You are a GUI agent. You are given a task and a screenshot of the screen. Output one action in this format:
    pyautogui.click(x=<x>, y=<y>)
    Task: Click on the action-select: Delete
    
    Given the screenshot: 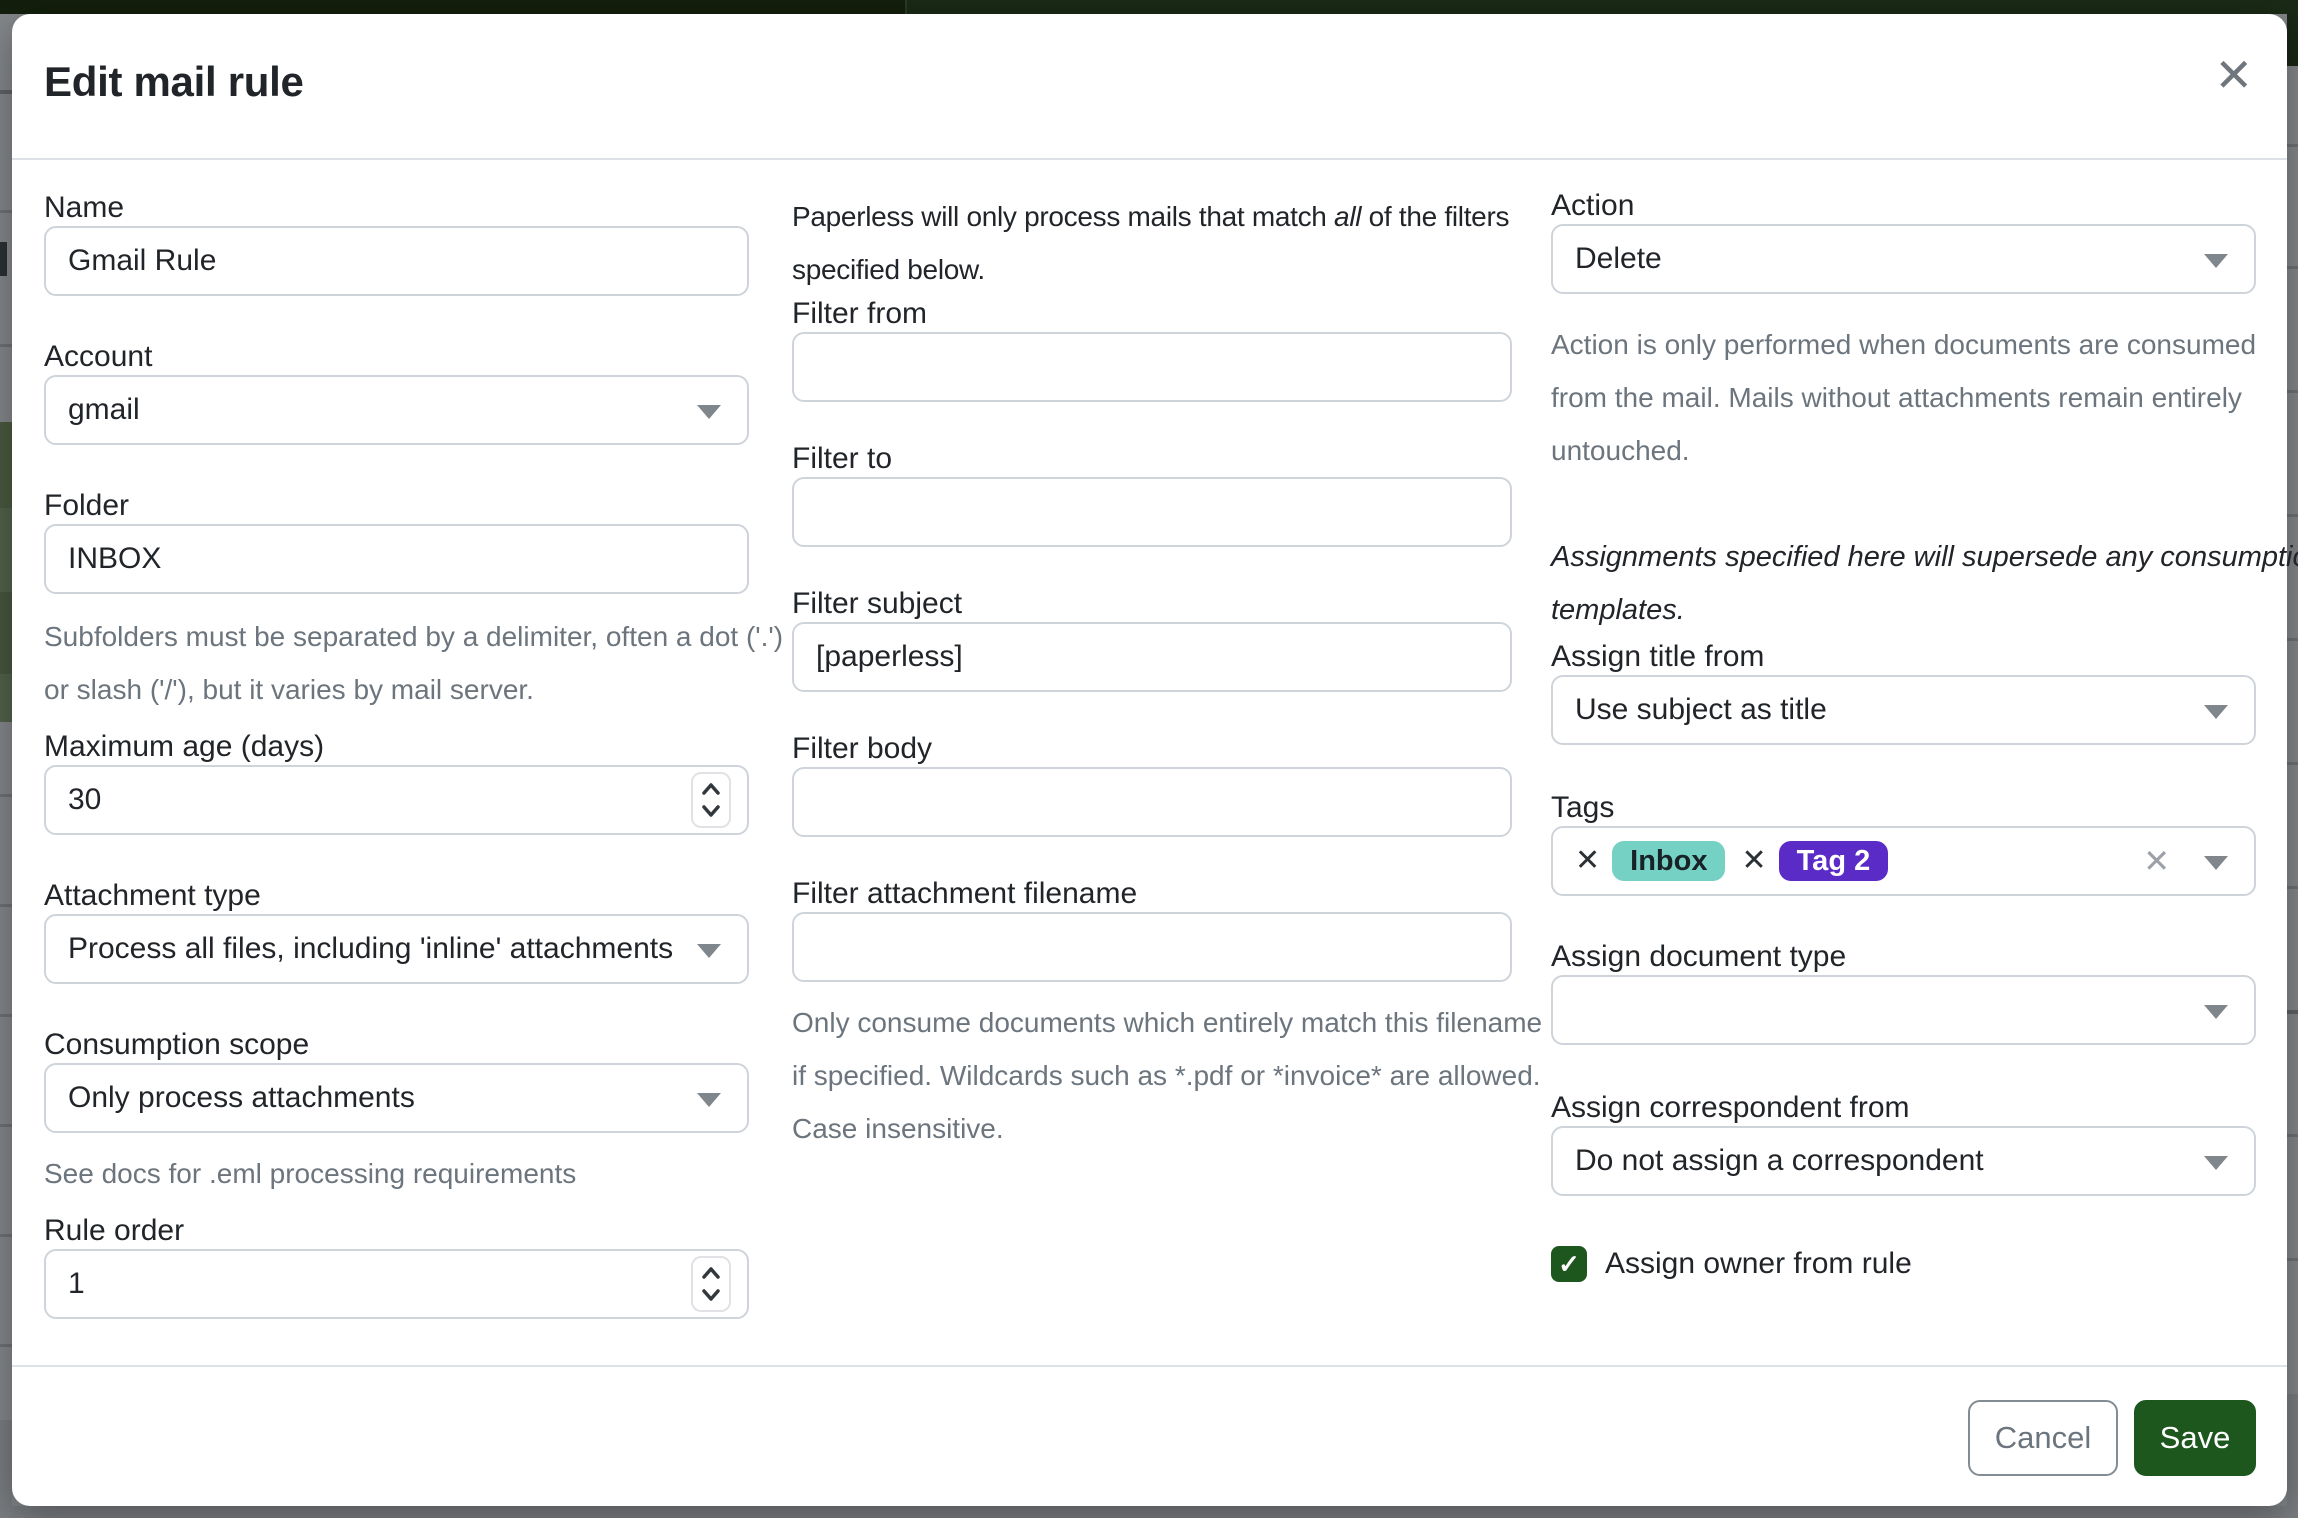 What is the action you would take?
    pyautogui.click(x=1903, y=259)
    